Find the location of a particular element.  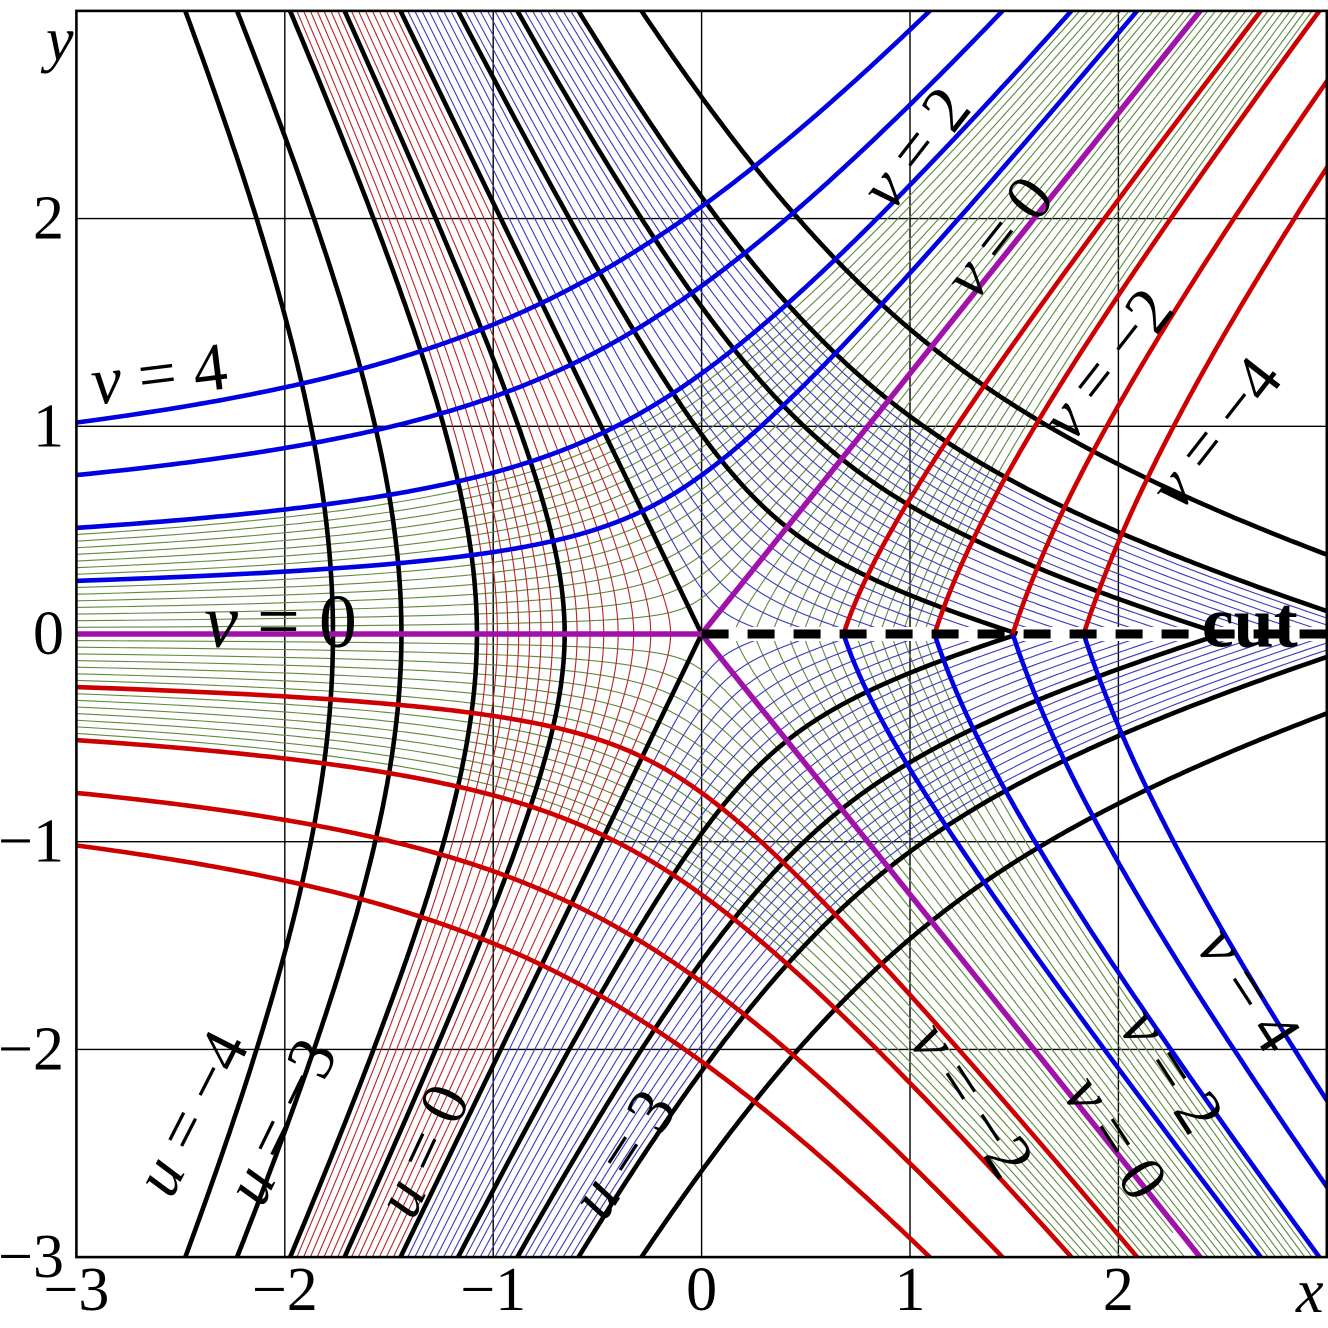

x-tick-label: 0 is located at coordinates (701, 1290).